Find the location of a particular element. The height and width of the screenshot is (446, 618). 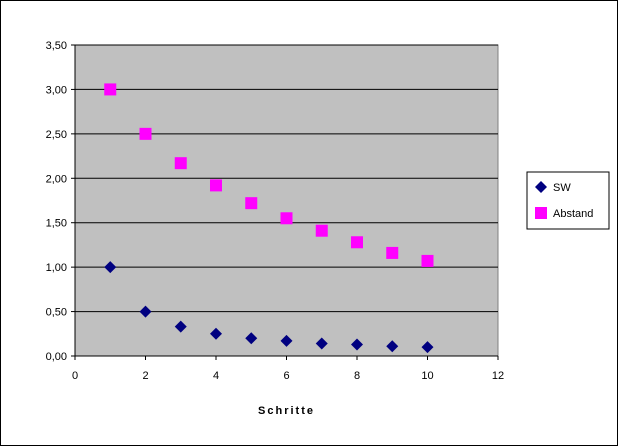

x-tick-label: 12 is located at coordinates (498, 376).